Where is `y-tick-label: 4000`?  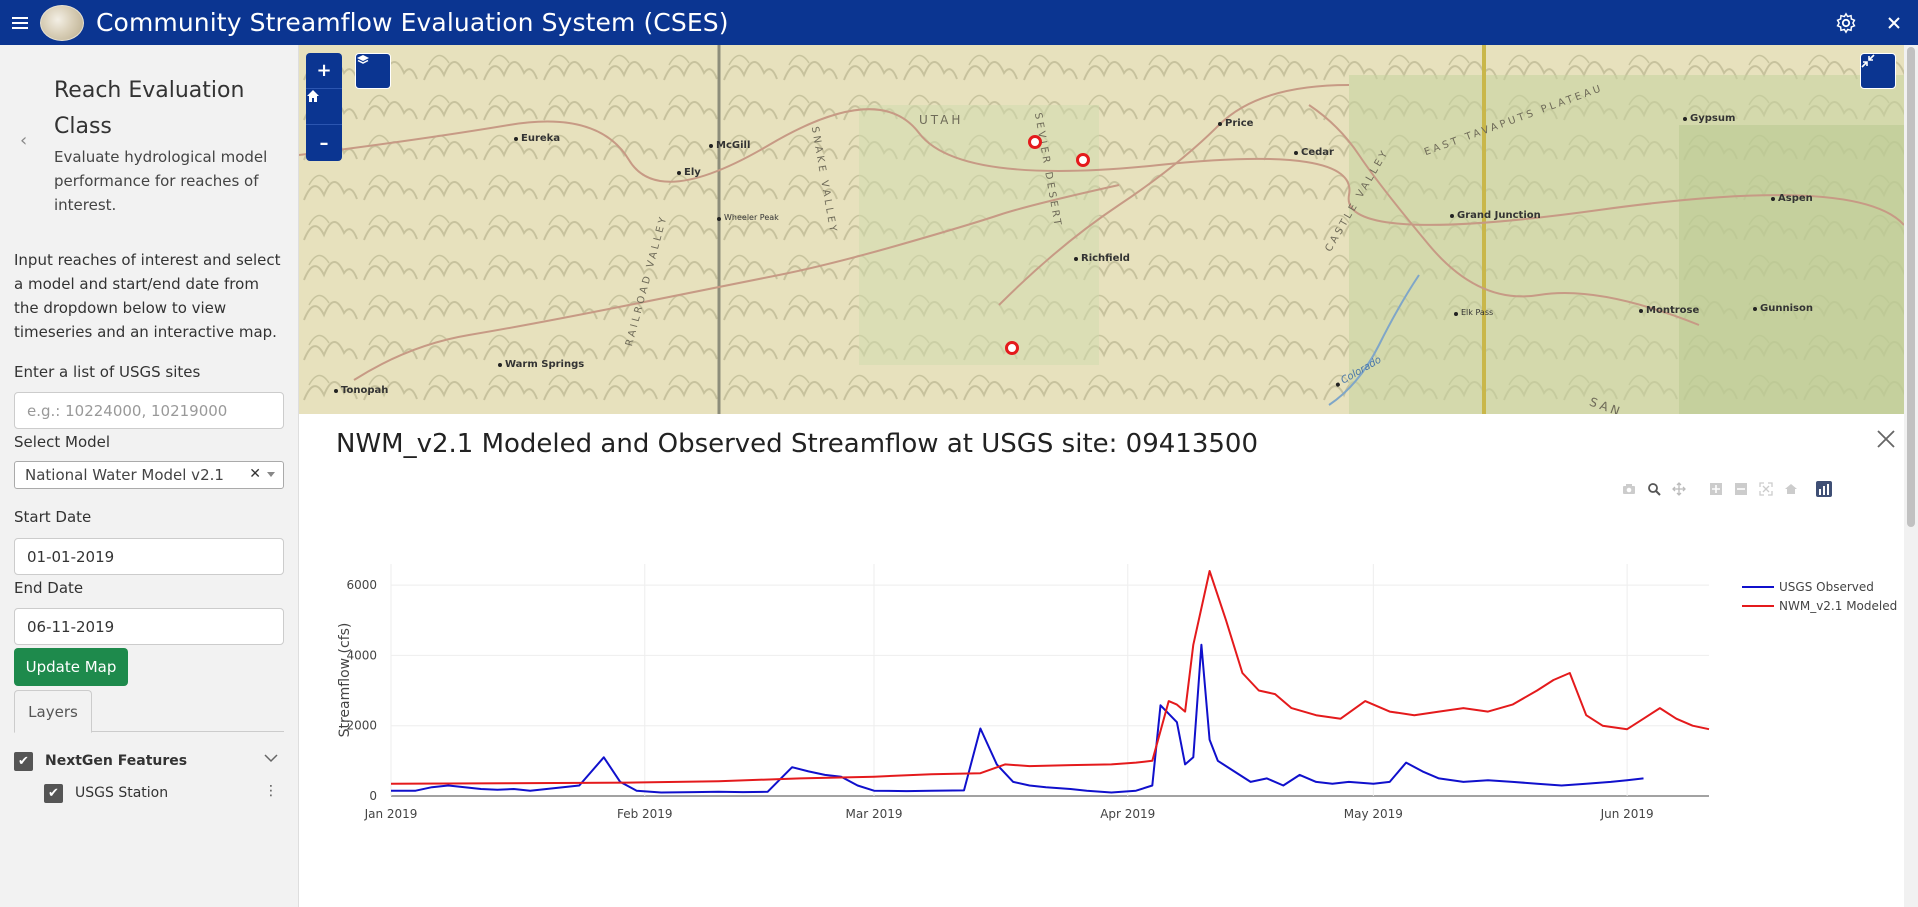
y-tick-label: 4000 is located at coordinates (361, 655).